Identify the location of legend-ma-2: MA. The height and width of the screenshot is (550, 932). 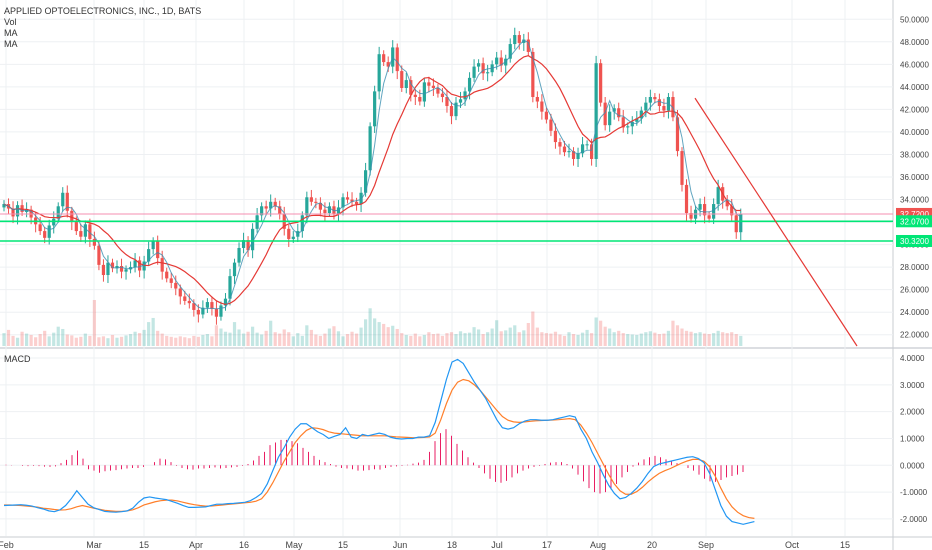
(11, 44).